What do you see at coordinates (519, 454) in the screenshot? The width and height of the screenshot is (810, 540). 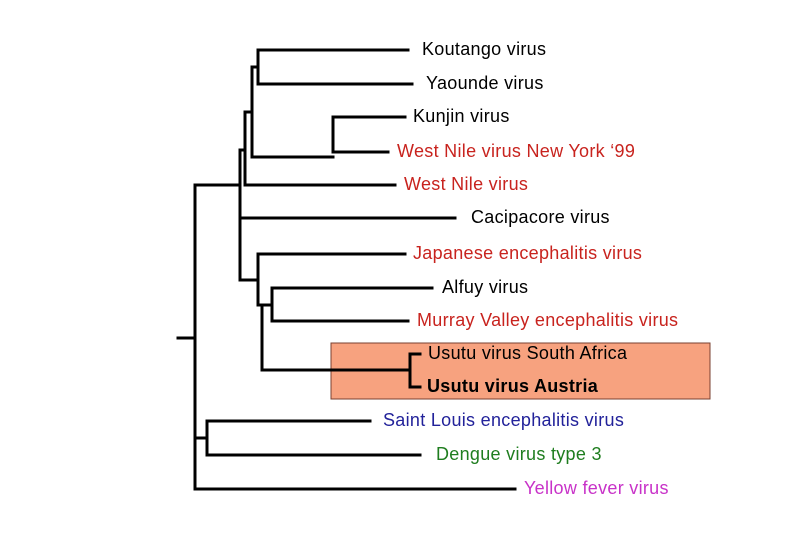 I see `leaf-label: Dengue virus type 3` at bounding box center [519, 454].